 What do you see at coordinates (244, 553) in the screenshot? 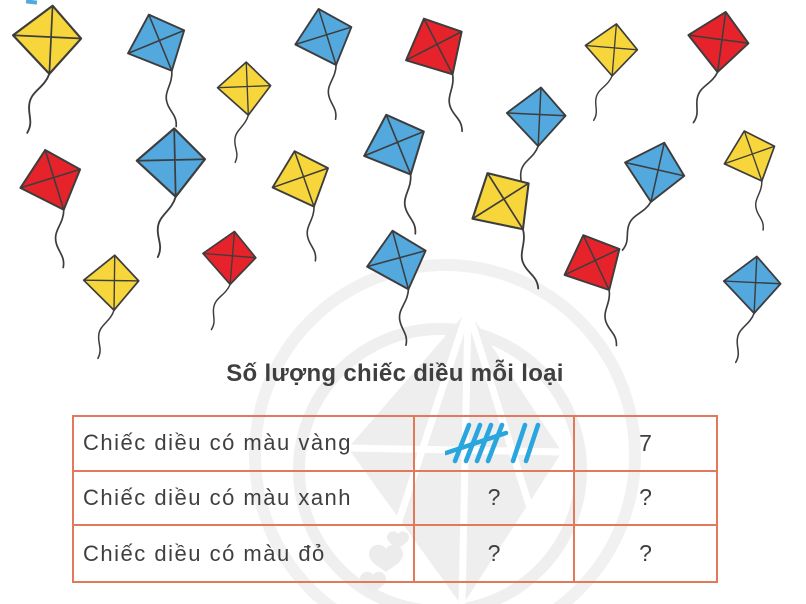
I see `row-label-red: Chiếc diều có màu đỏ` at bounding box center [244, 553].